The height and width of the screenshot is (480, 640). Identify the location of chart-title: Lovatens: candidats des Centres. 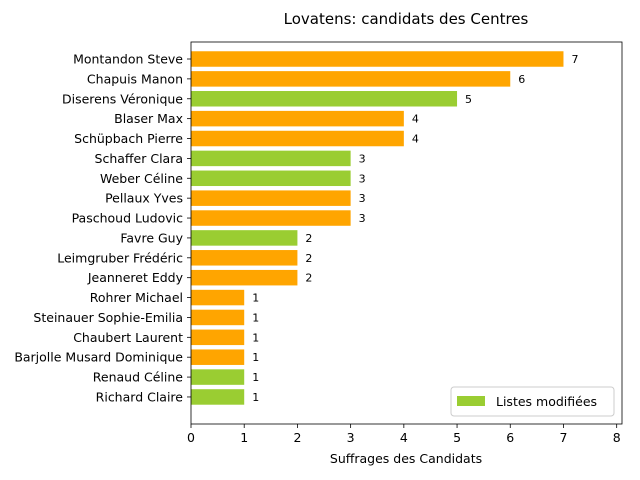
(406, 19).